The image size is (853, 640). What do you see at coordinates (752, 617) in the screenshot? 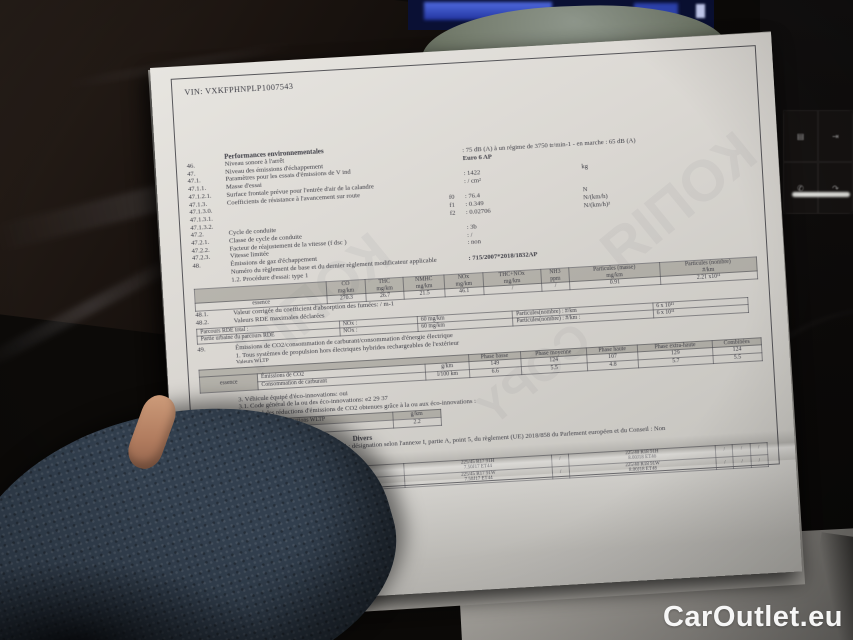
I see `watermark-logo: CarOutlet.eu` at bounding box center [752, 617].